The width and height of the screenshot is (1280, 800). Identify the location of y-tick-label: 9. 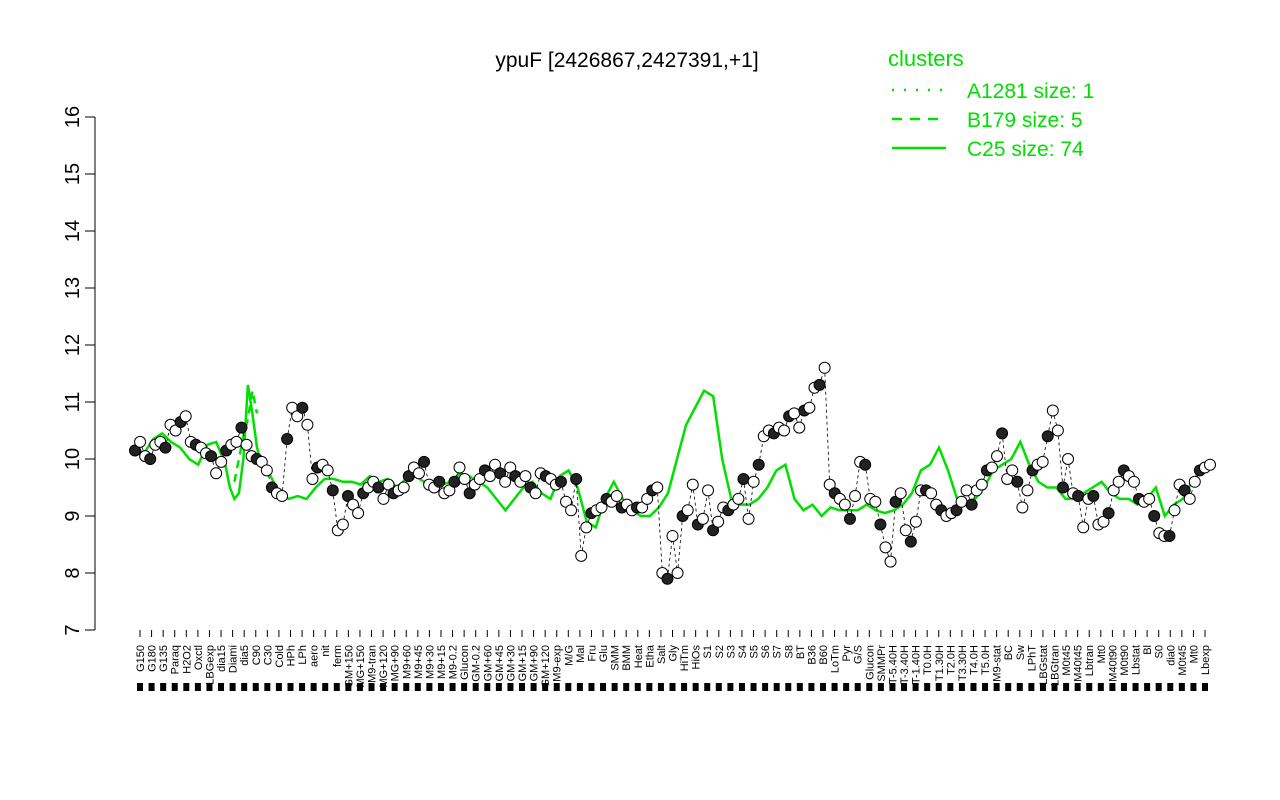
(73, 515).